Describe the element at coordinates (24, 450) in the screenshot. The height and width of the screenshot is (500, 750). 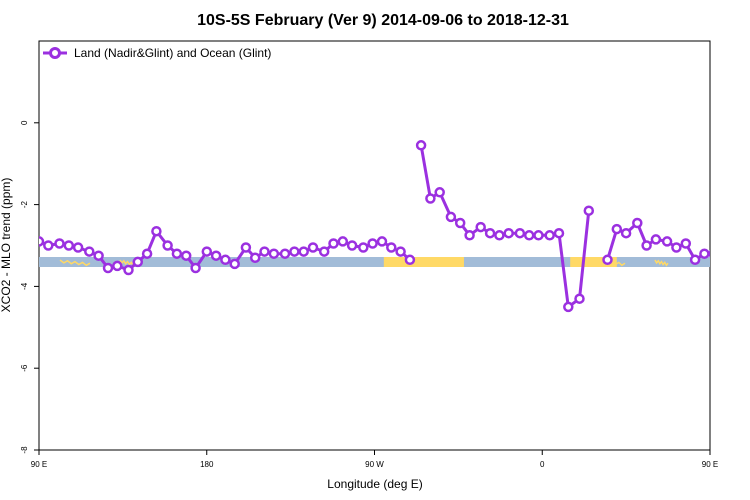
I see `y-tick-label: -8` at that location.